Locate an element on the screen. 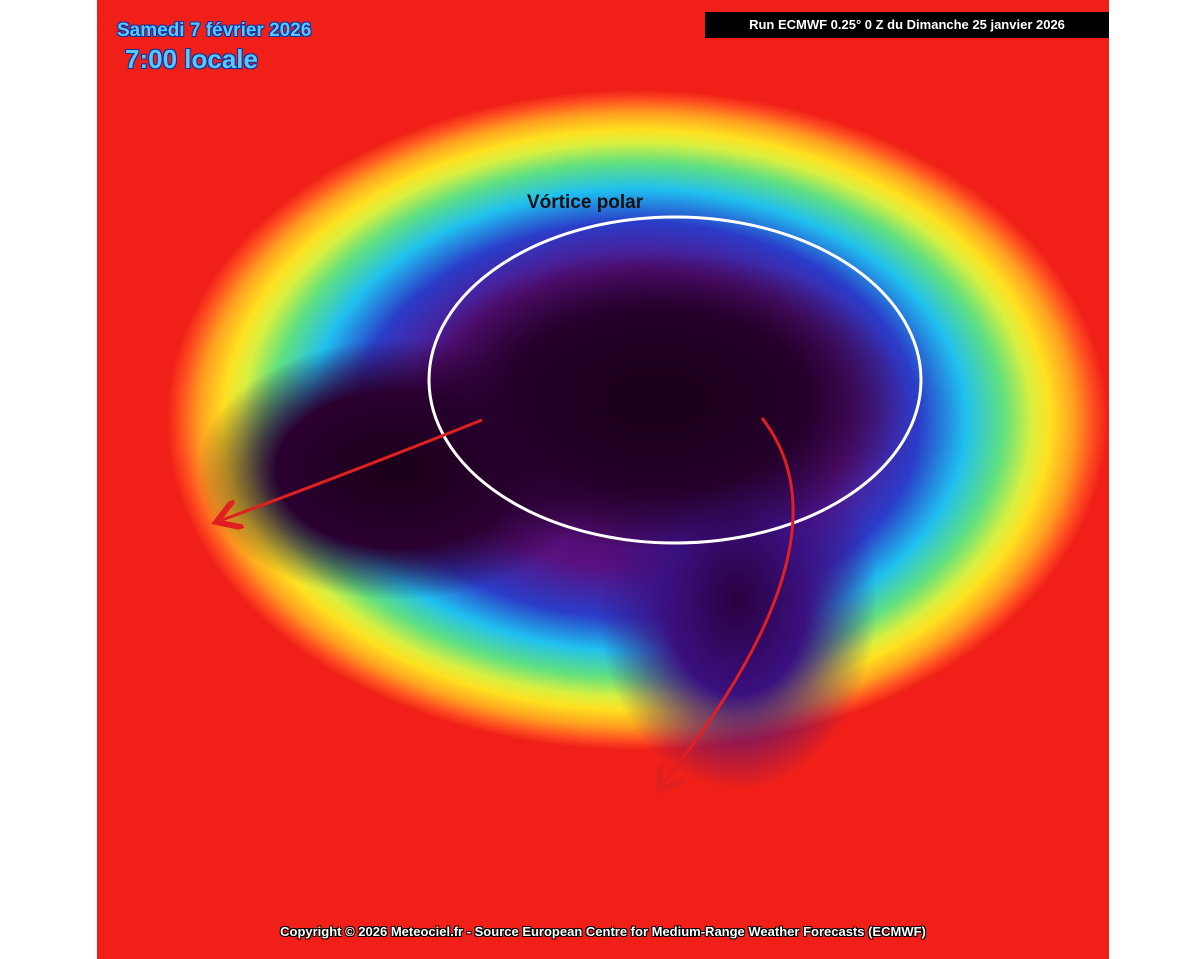  polar-vortex-label: Vórtice polar is located at coordinates (585, 202).